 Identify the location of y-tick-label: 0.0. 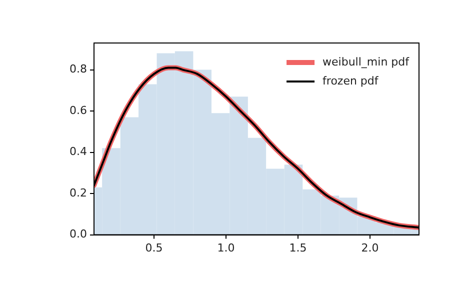
(78, 234).